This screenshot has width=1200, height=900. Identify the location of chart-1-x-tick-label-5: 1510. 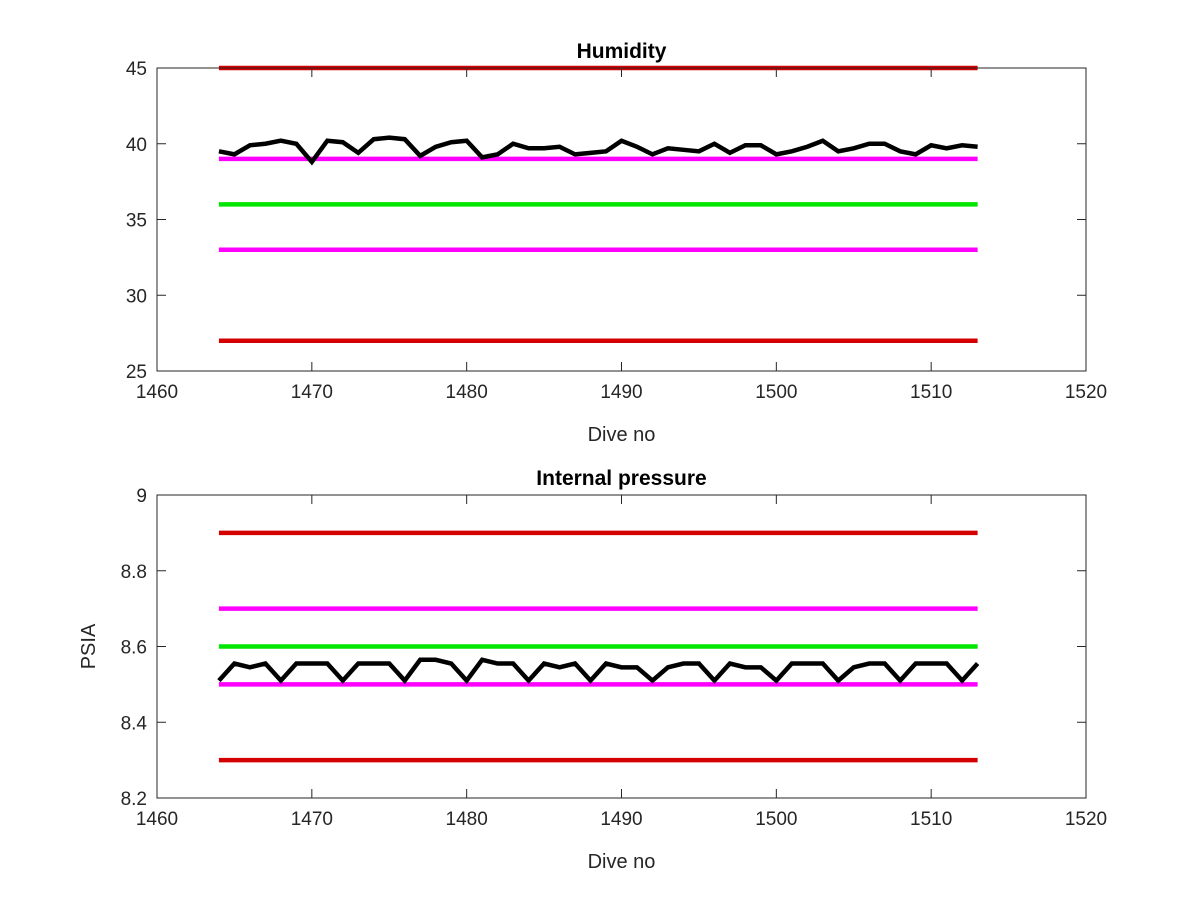
(931, 819).